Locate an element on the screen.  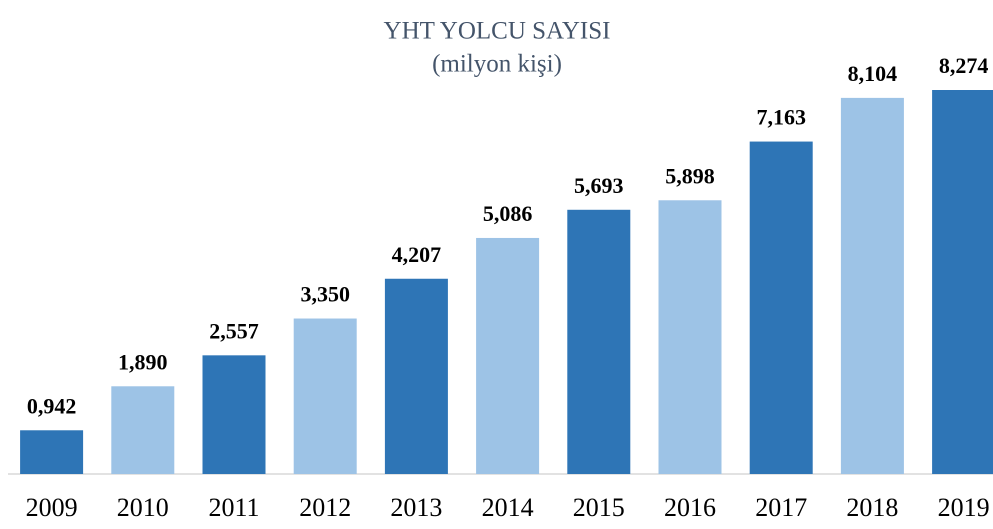
value-label: 5,898 is located at coordinates (690, 175).